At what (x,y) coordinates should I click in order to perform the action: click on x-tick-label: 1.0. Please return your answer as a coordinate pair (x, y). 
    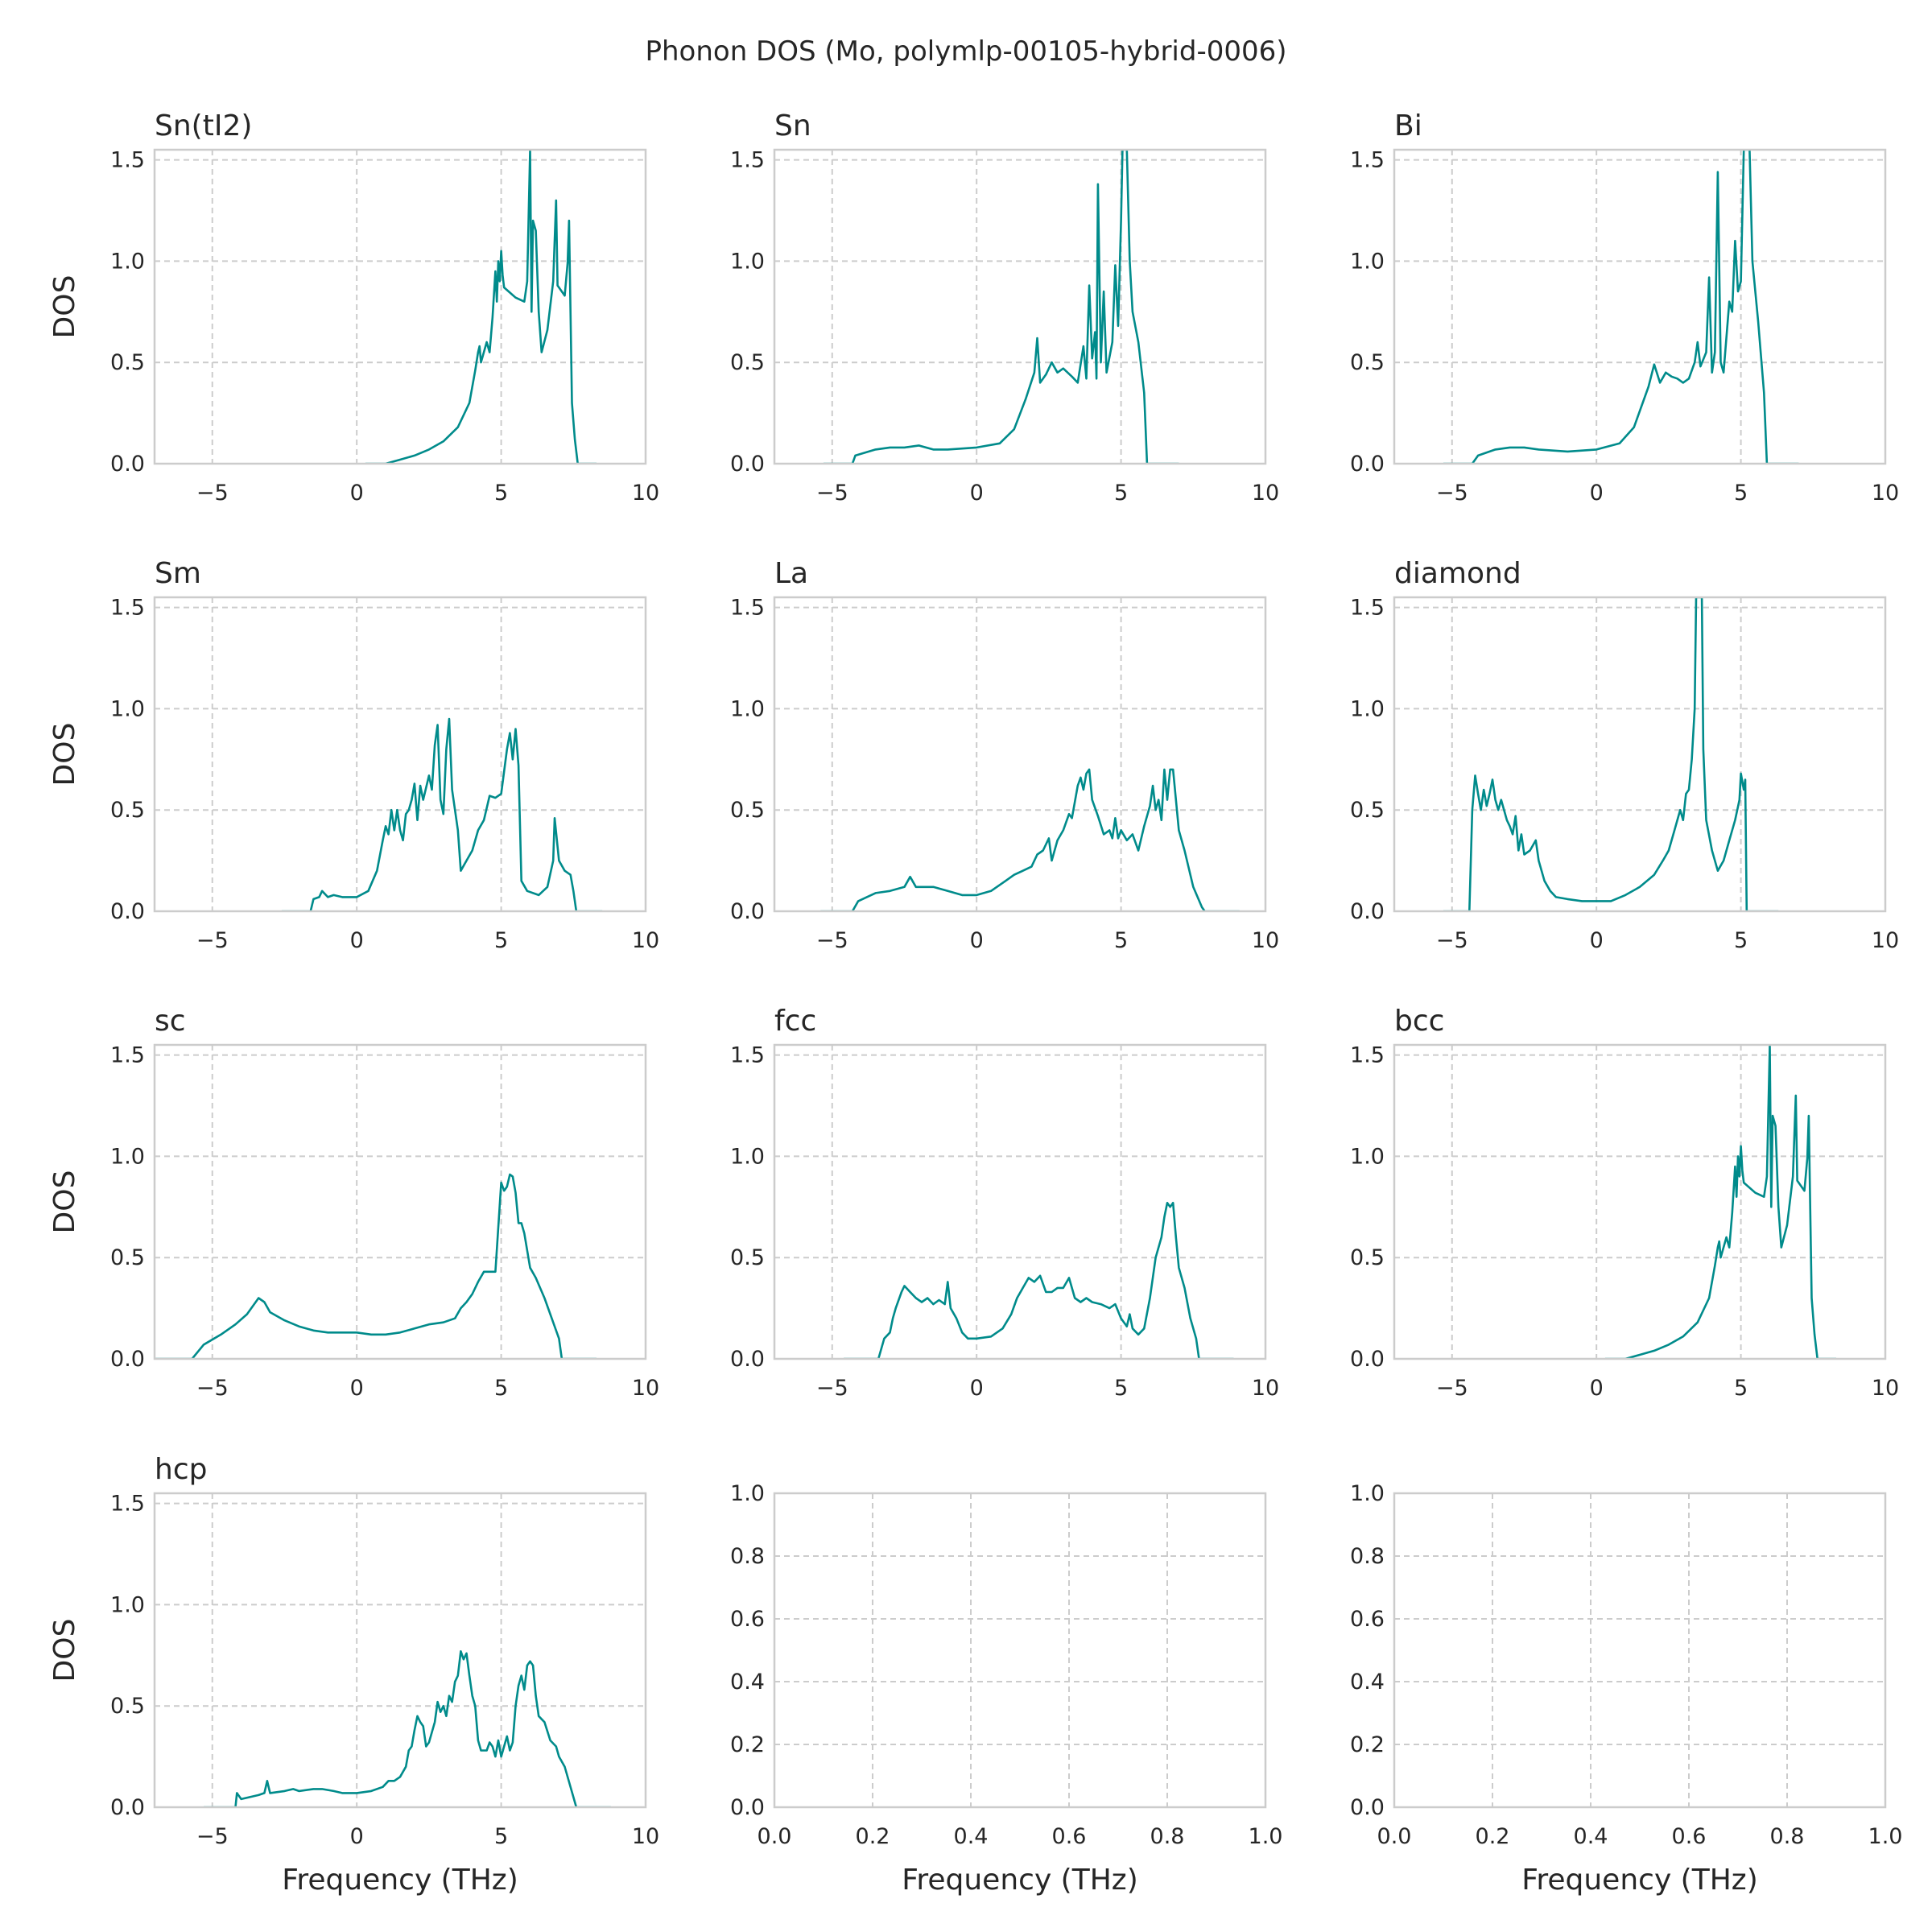
    Looking at the image, I should click on (1885, 1836).